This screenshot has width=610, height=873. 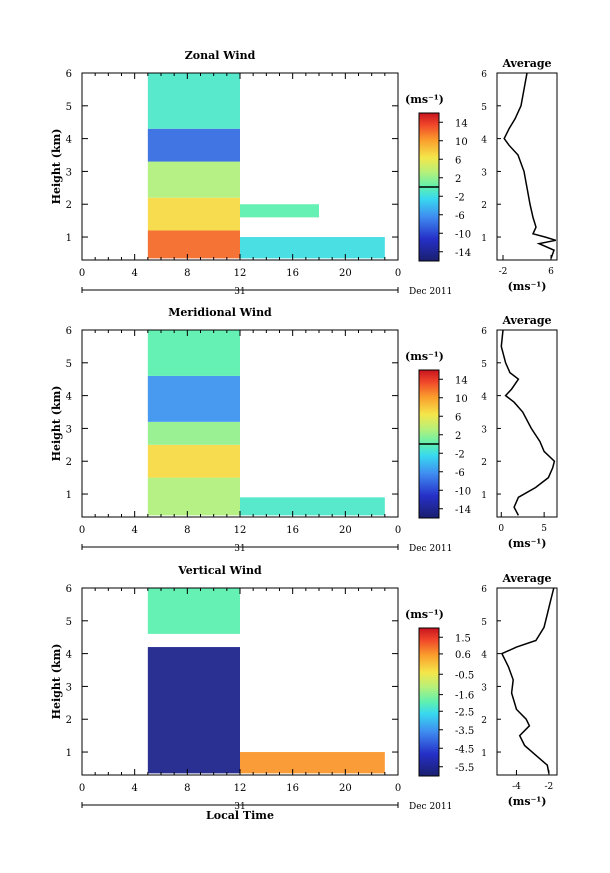 What do you see at coordinates (134, 530) in the screenshot?
I see `x-tick-label: 4` at bounding box center [134, 530].